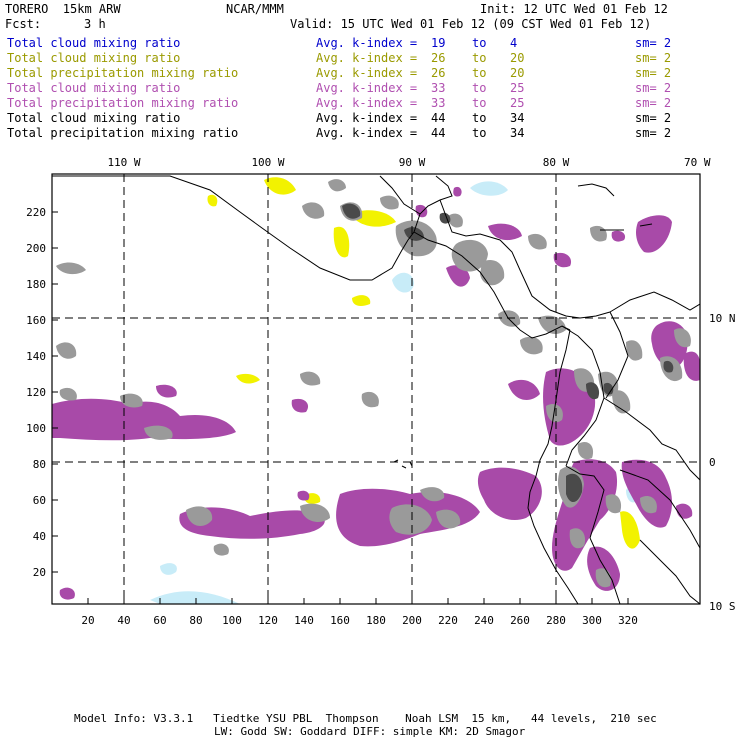 Image resolution: width=740 pixels, height=740 pixels. What do you see at coordinates (448, 620) in the screenshot?
I see `x-tick-label: 220` at bounding box center [448, 620].